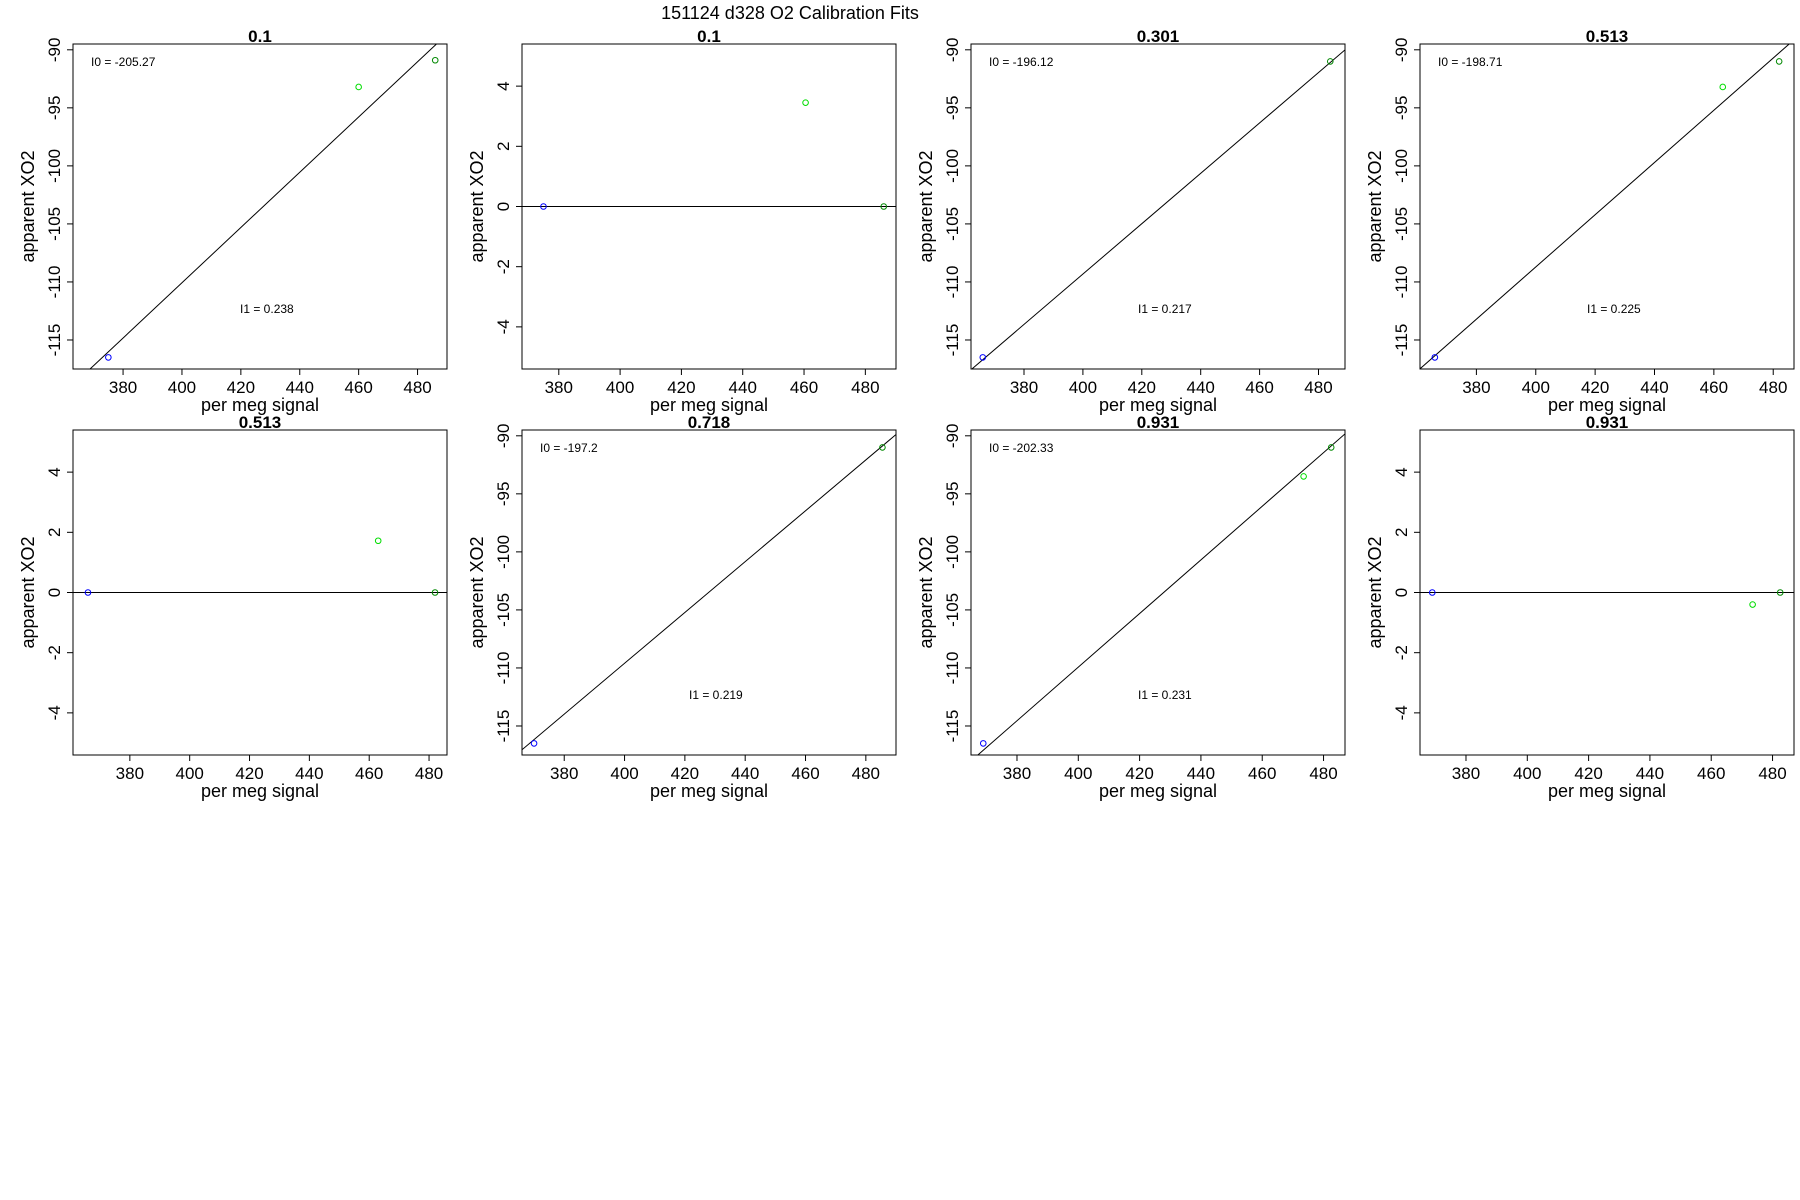 Image resolution: width=1800 pixels, height=1200 pixels. Describe the element at coordinates (790, 13) in the screenshot. I see `main-title: 151124 d328 O2 Calibration Fits` at that location.